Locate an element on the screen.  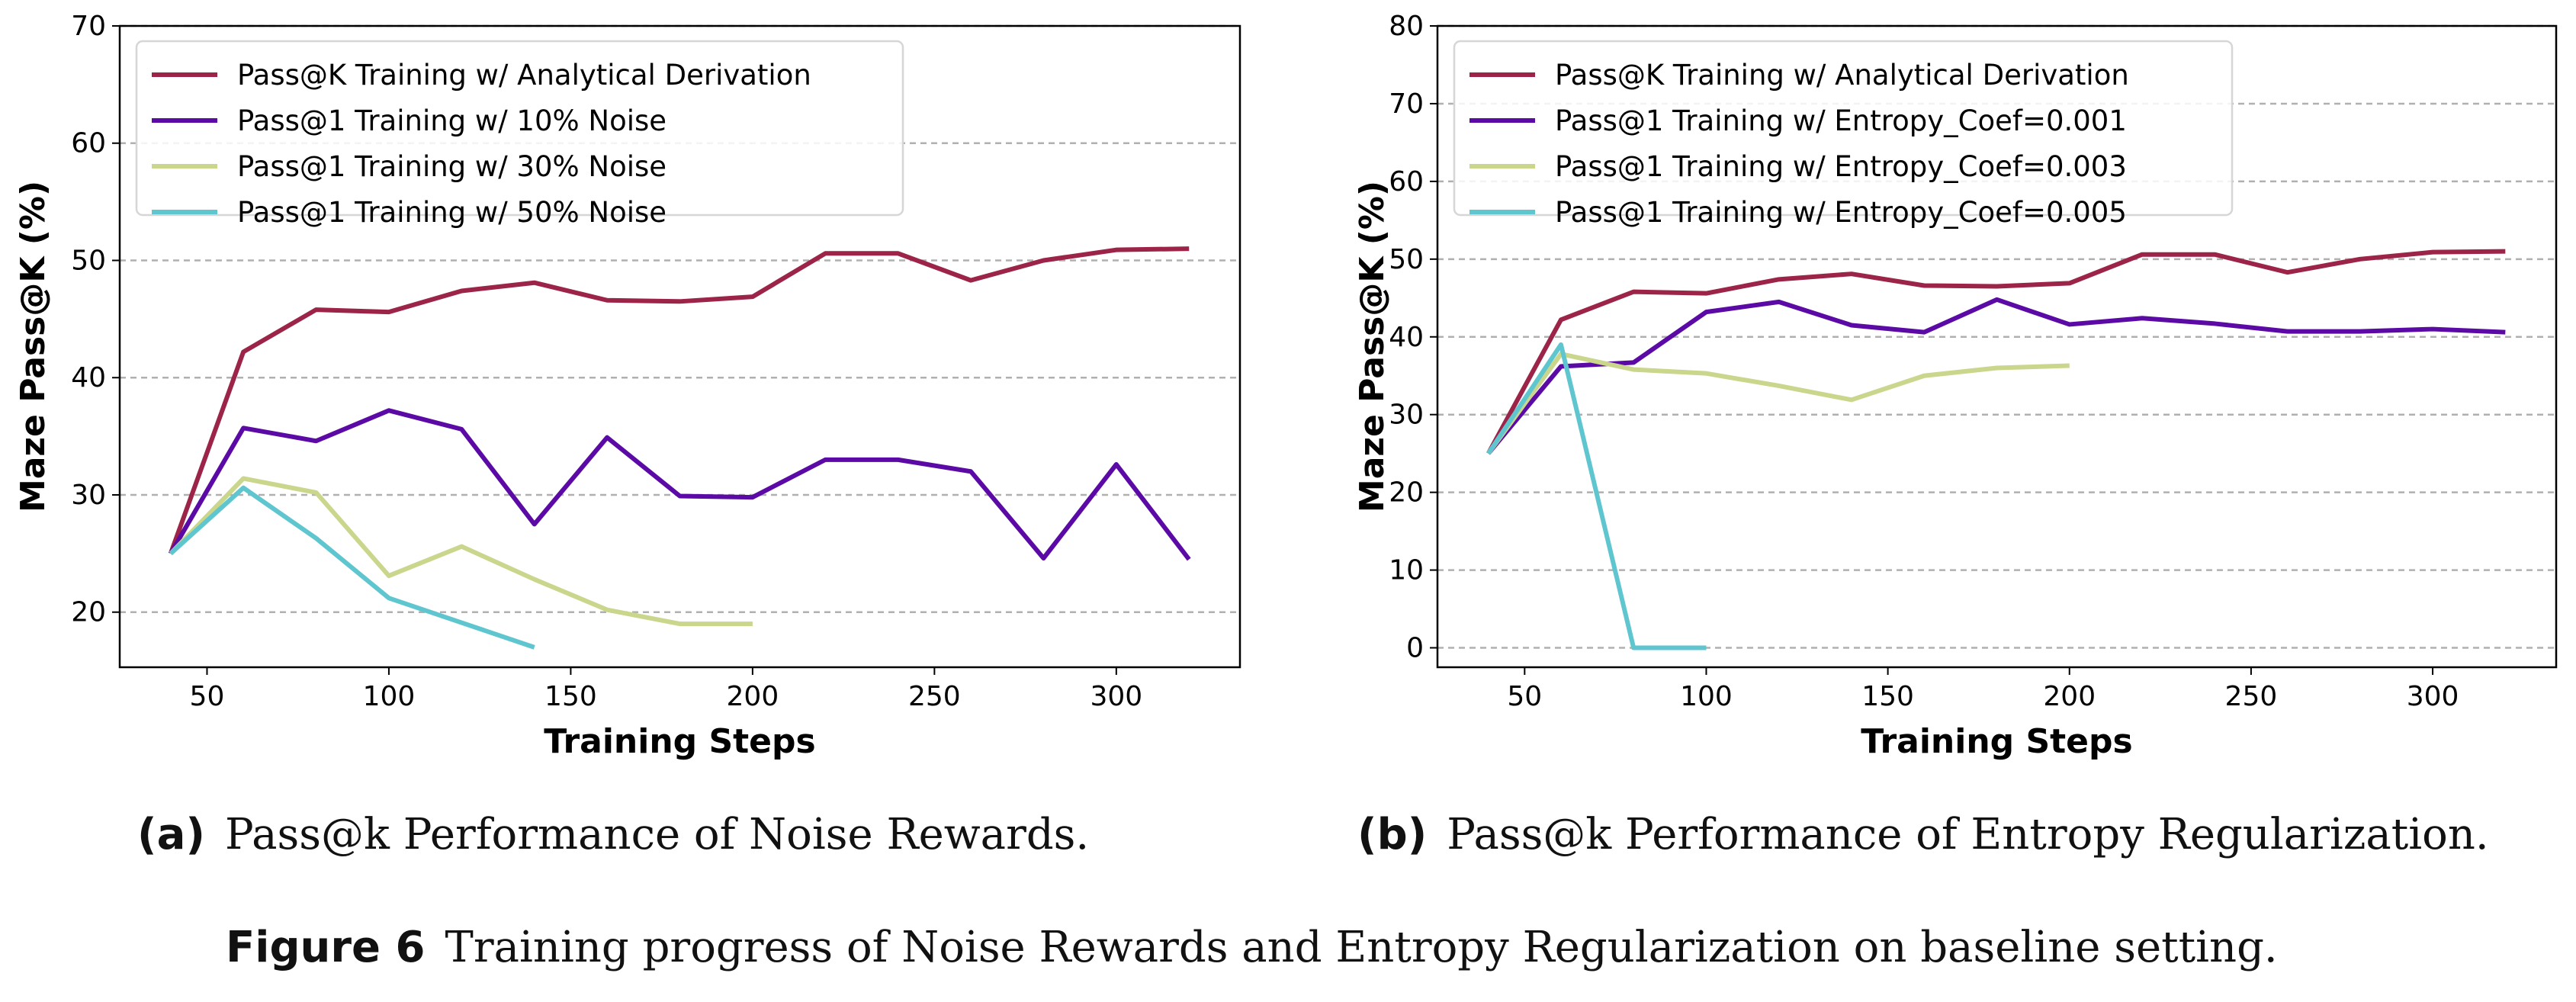
legend-label: Pass@1 Training w/ Entropy_Coef=0.005 is located at coordinates (1841, 212).